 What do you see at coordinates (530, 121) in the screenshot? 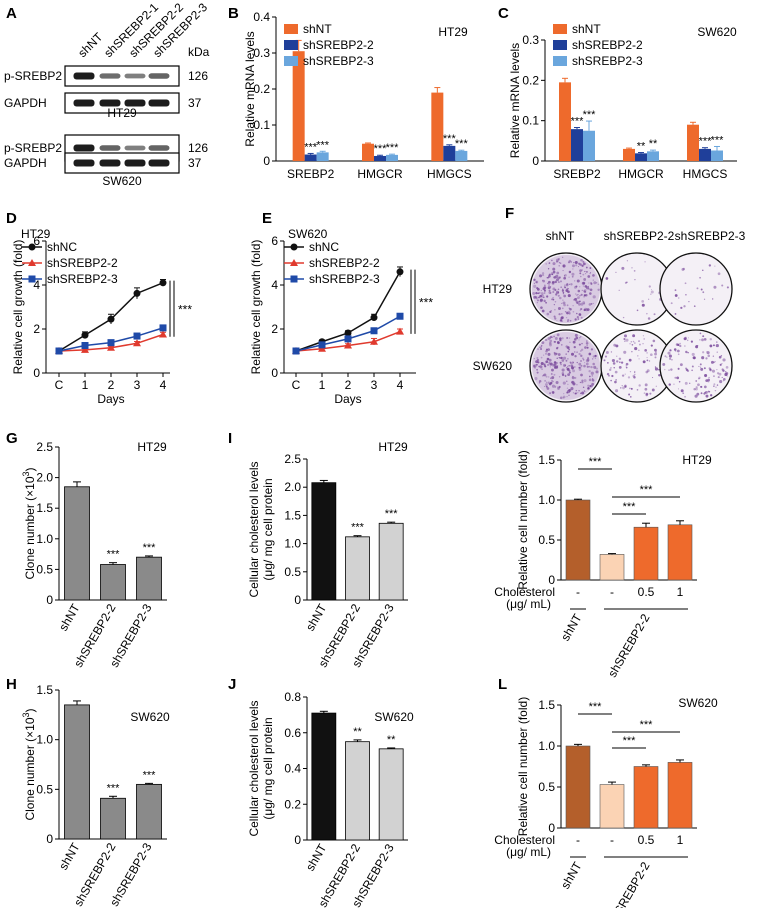
I see `y-tick-label: 0.1` at bounding box center [530, 121].